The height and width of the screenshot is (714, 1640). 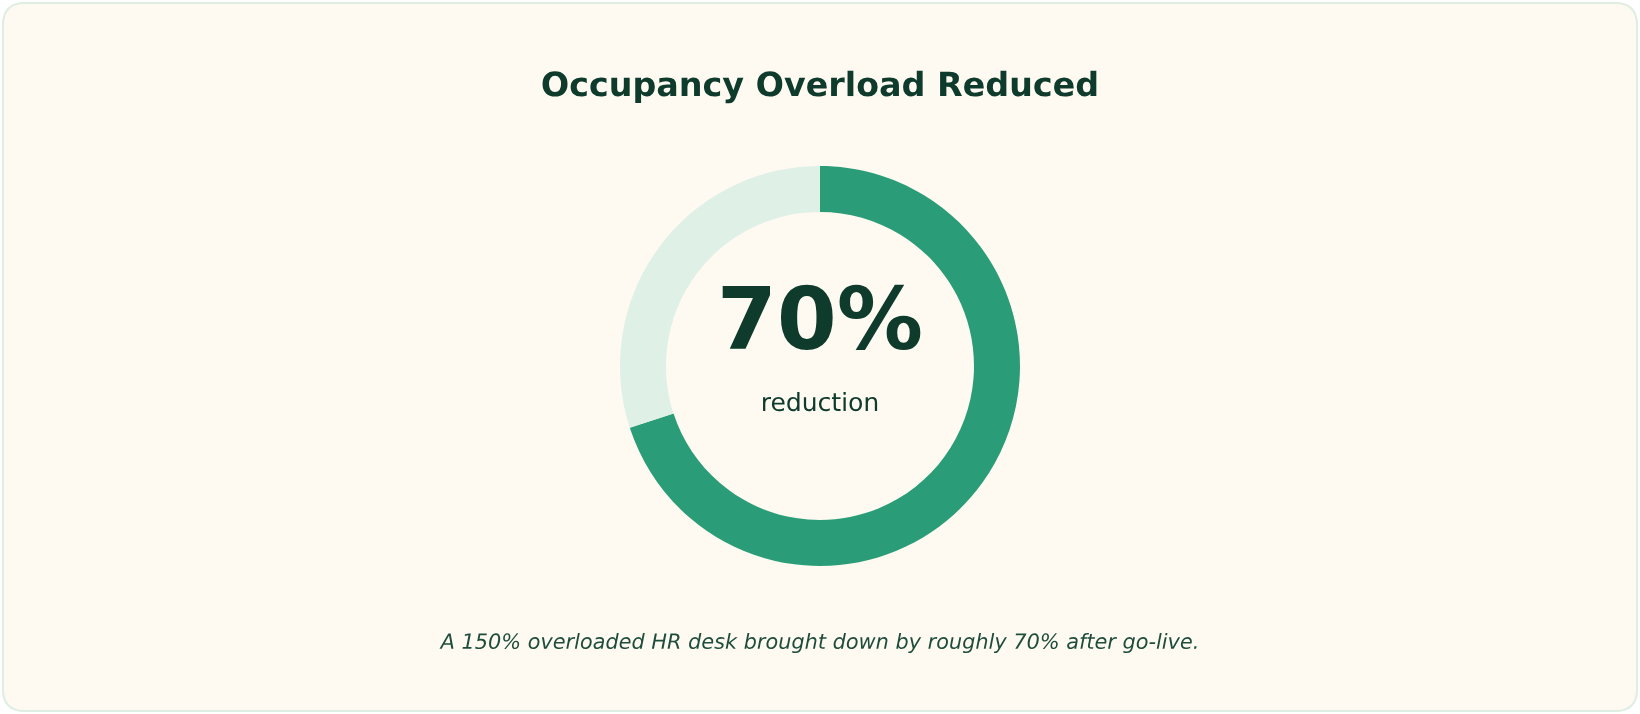 What do you see at coordinates (818, 643) in the screenshot?
I see `text: A 150% overloaded HR desk brought down by roughly 70% after go-live.` at bounding box center [818, 643].